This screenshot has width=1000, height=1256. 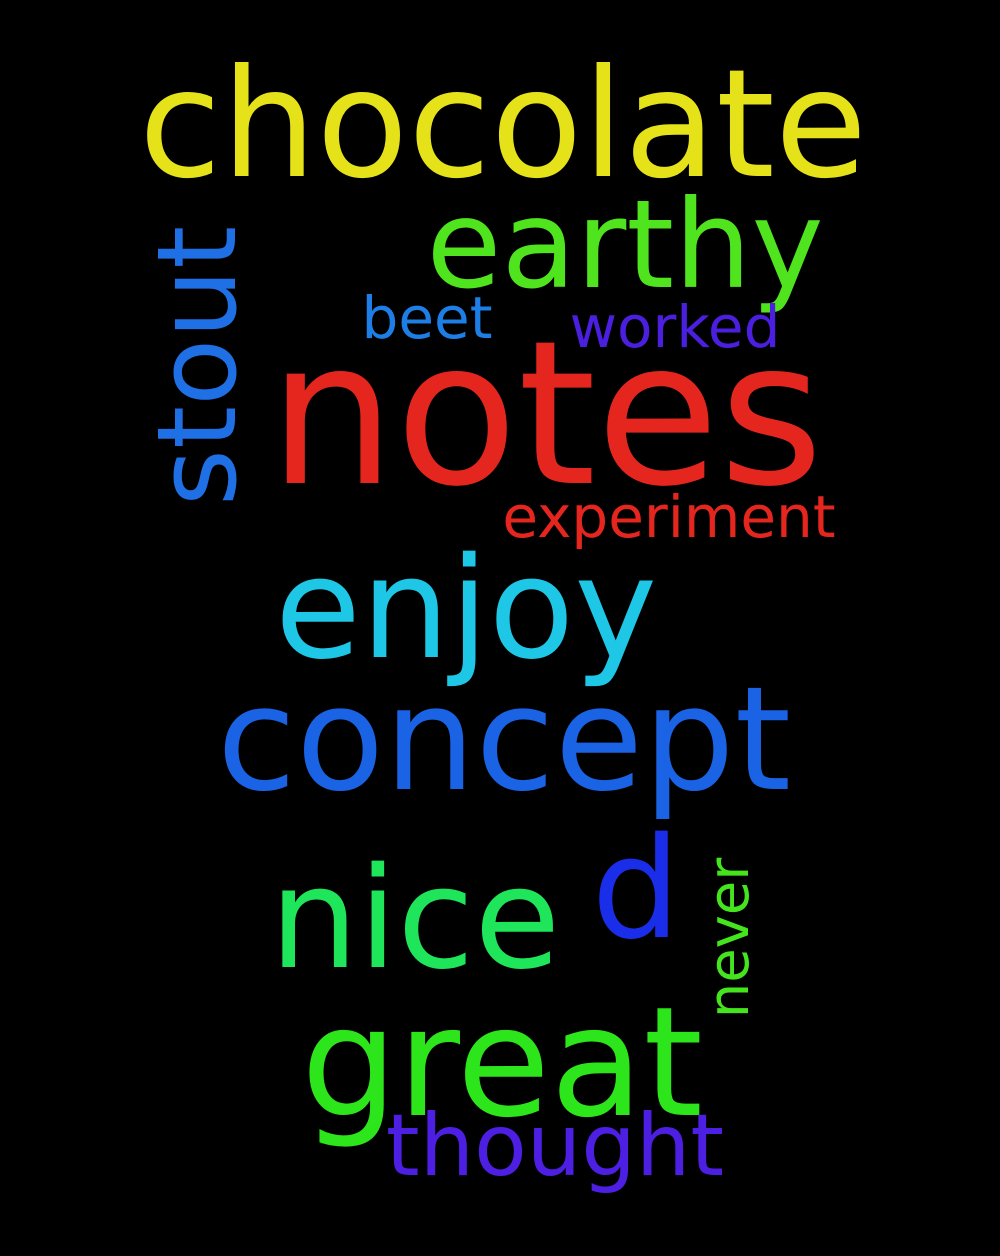 What do you see at coordinates (555, 1146) in the screenshot?
I see `word-thought: thought` at bounding box center [555, 1146].